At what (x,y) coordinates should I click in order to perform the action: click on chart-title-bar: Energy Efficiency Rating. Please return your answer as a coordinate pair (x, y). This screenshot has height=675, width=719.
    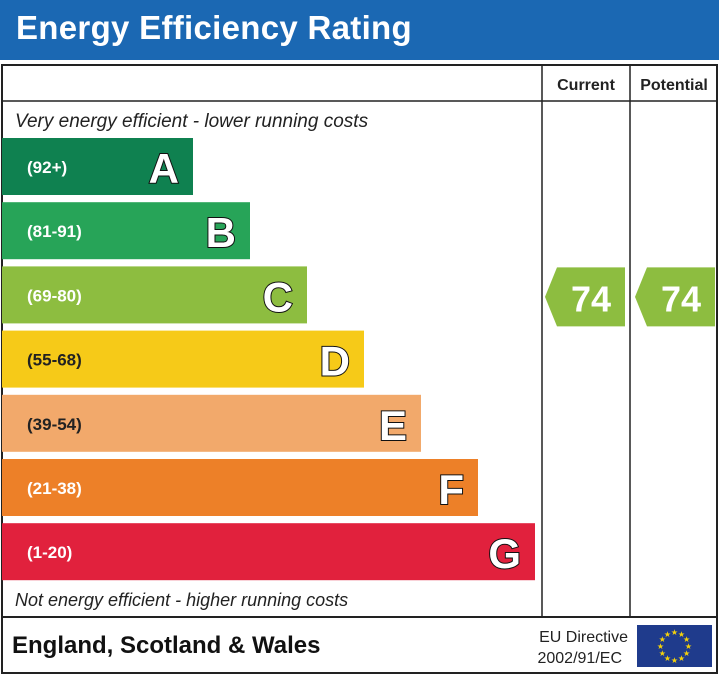
    Looking at the image, I should click on (359, 30).